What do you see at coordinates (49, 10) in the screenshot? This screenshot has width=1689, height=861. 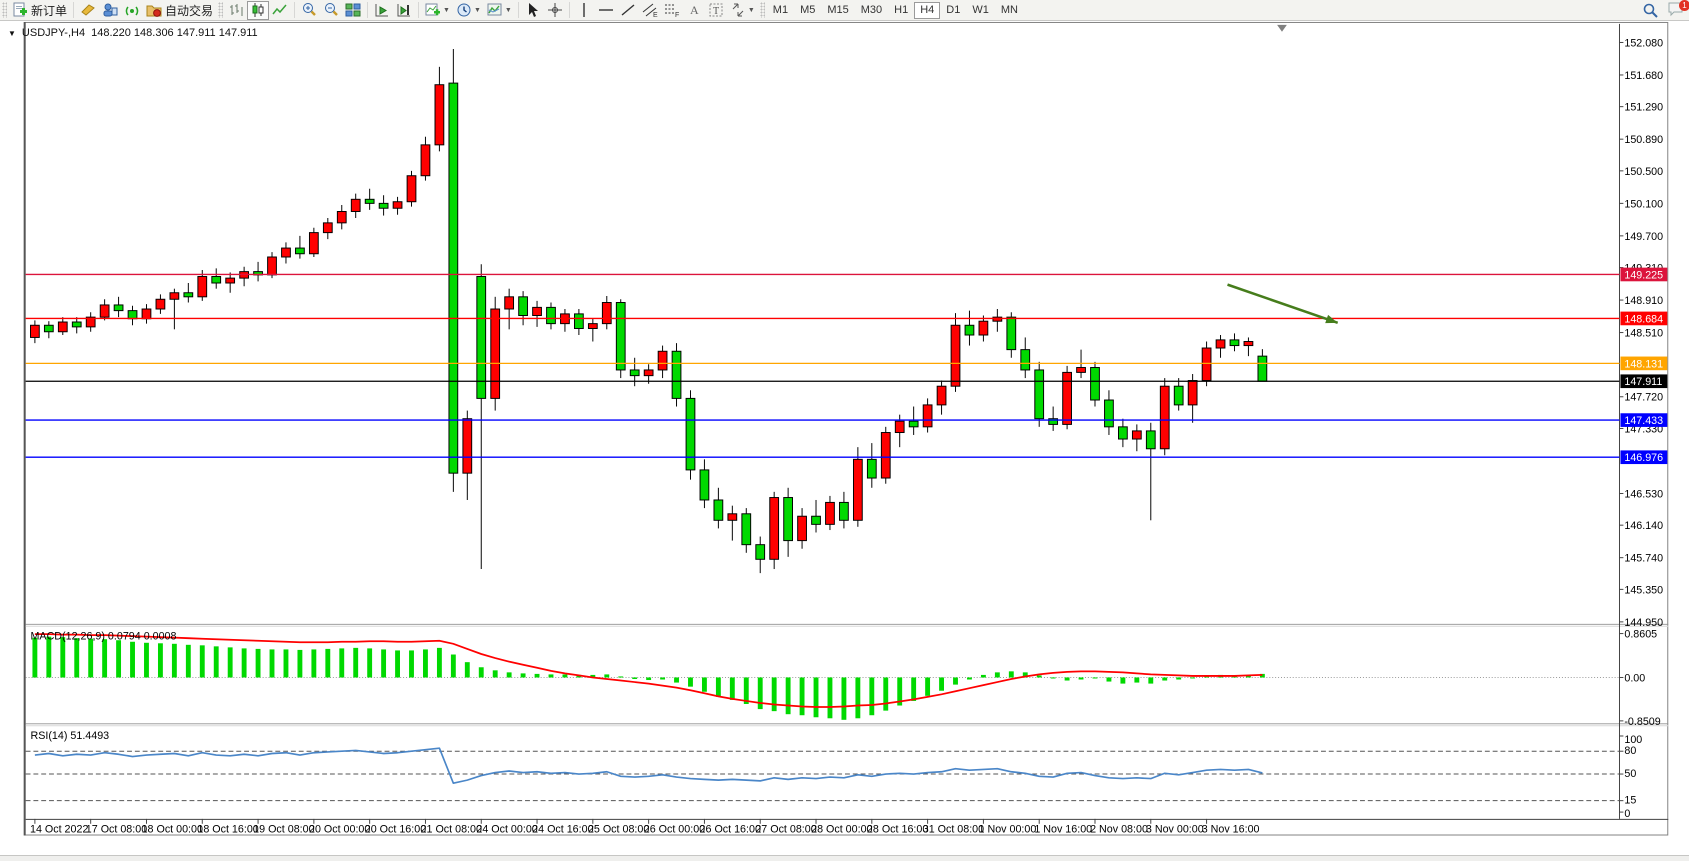 I see `new-order-label: 新订单` at bounding box center [49, 10].